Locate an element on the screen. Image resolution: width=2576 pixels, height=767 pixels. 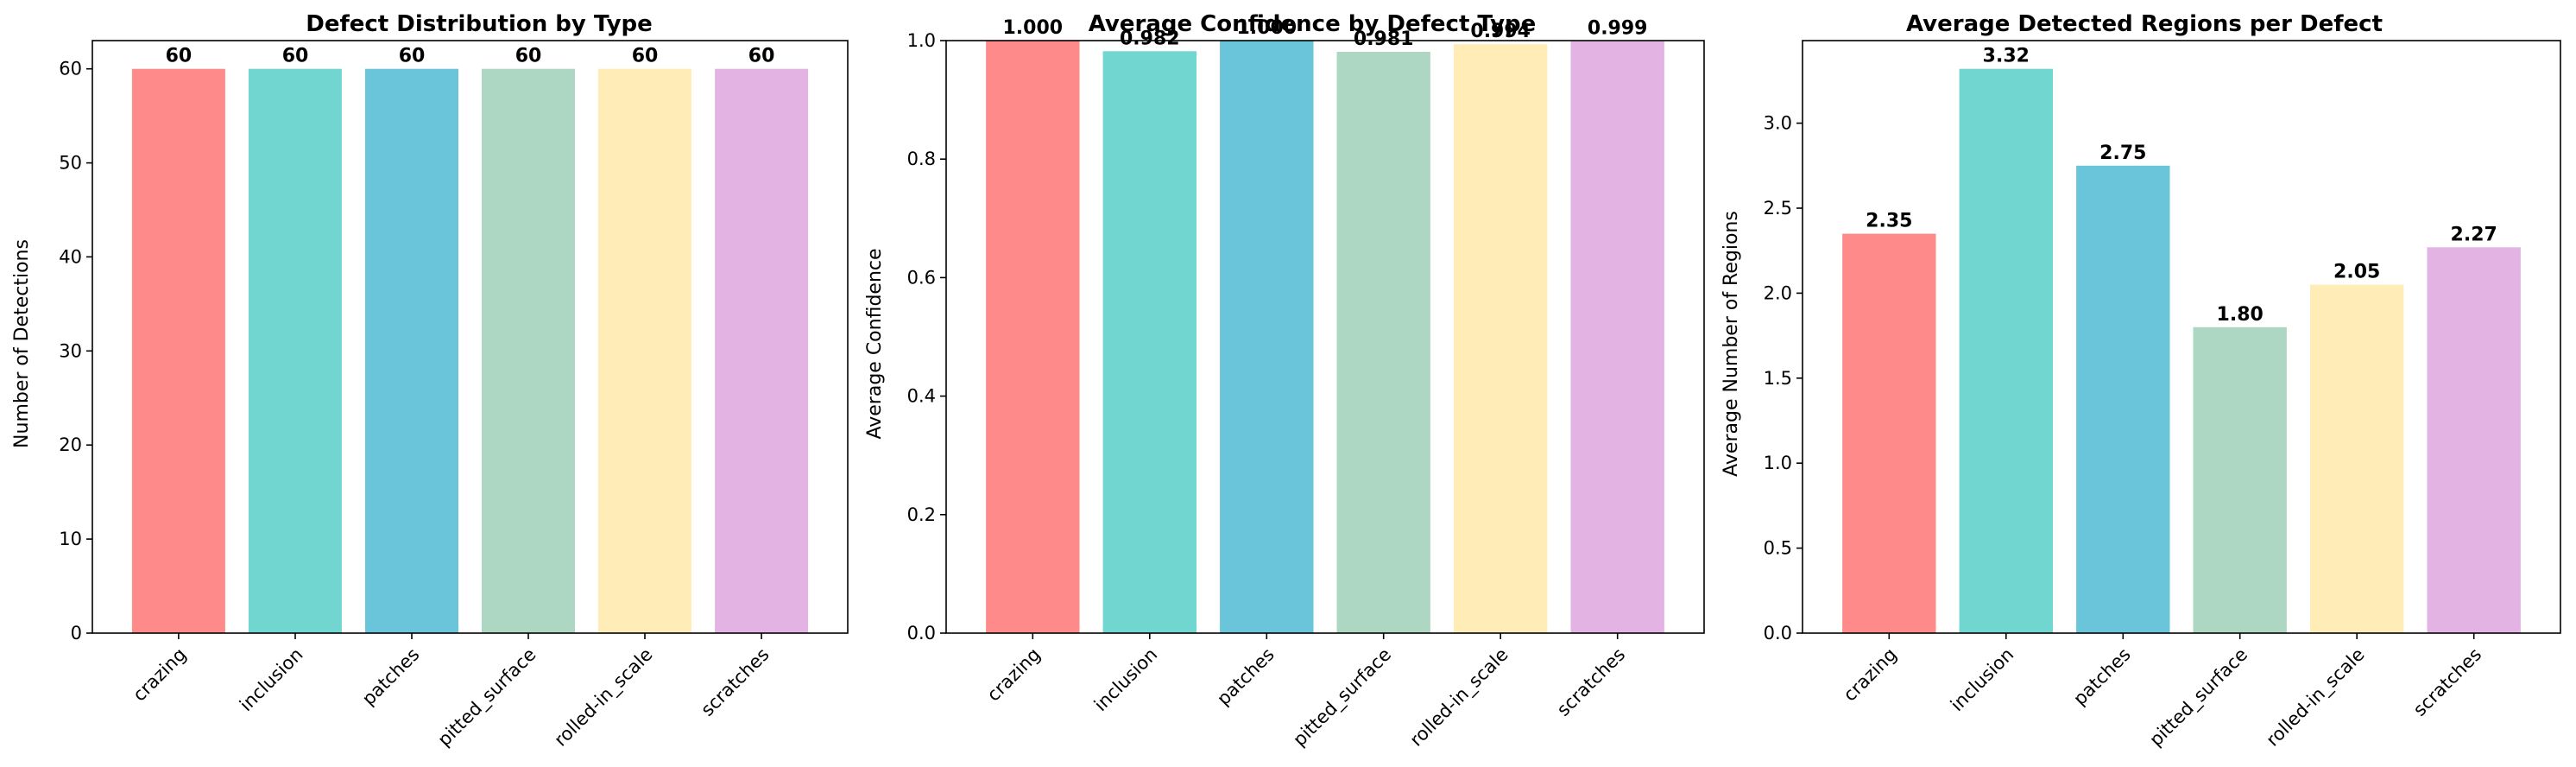
data-label-scratches: 2.27 is located at coordinates (2474, 234).